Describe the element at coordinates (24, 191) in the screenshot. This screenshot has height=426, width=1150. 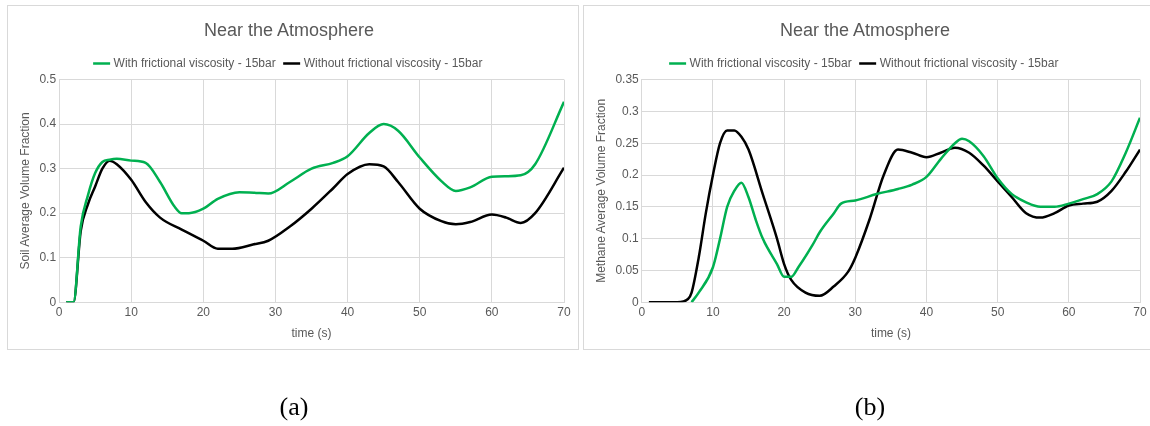
I see `y-axis-title: Soil Average Volume Fraction` at that location.